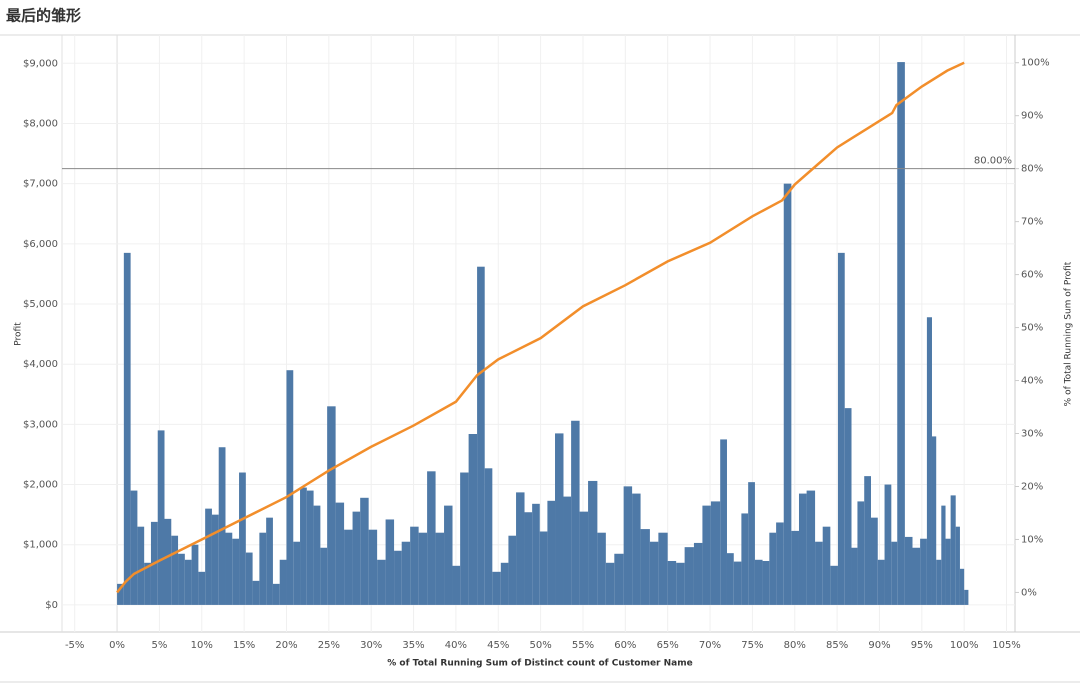 The image size is (1080, 686). What do you see at coordinates (286, 645) in the screenshot?
I see `x-tick-label: 20%` at bounding box center [286, 645].